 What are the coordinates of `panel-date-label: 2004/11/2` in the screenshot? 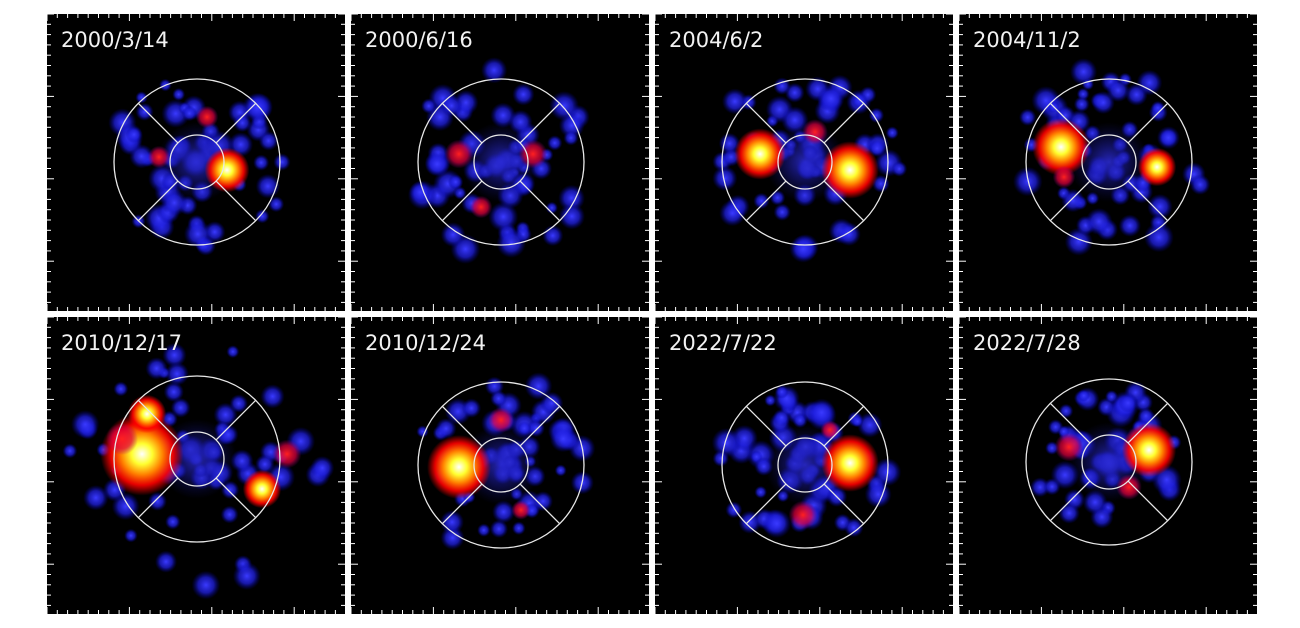 It's located at (1027, 40).